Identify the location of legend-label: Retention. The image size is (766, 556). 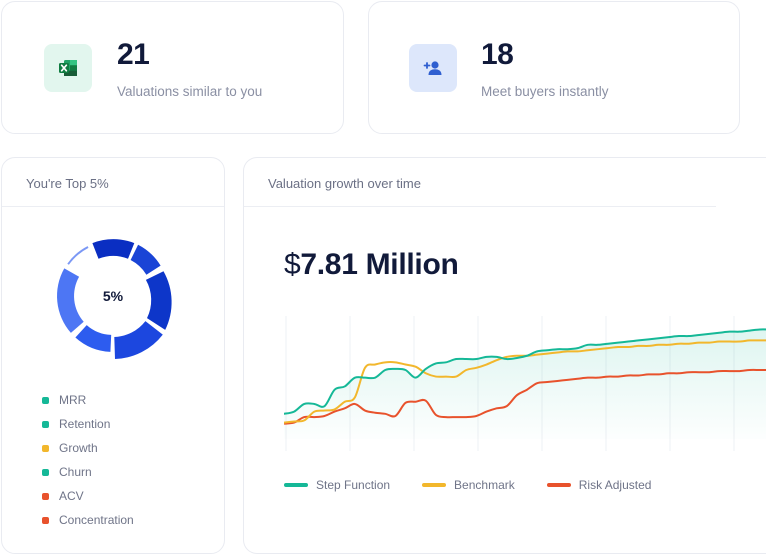
(85, 424).